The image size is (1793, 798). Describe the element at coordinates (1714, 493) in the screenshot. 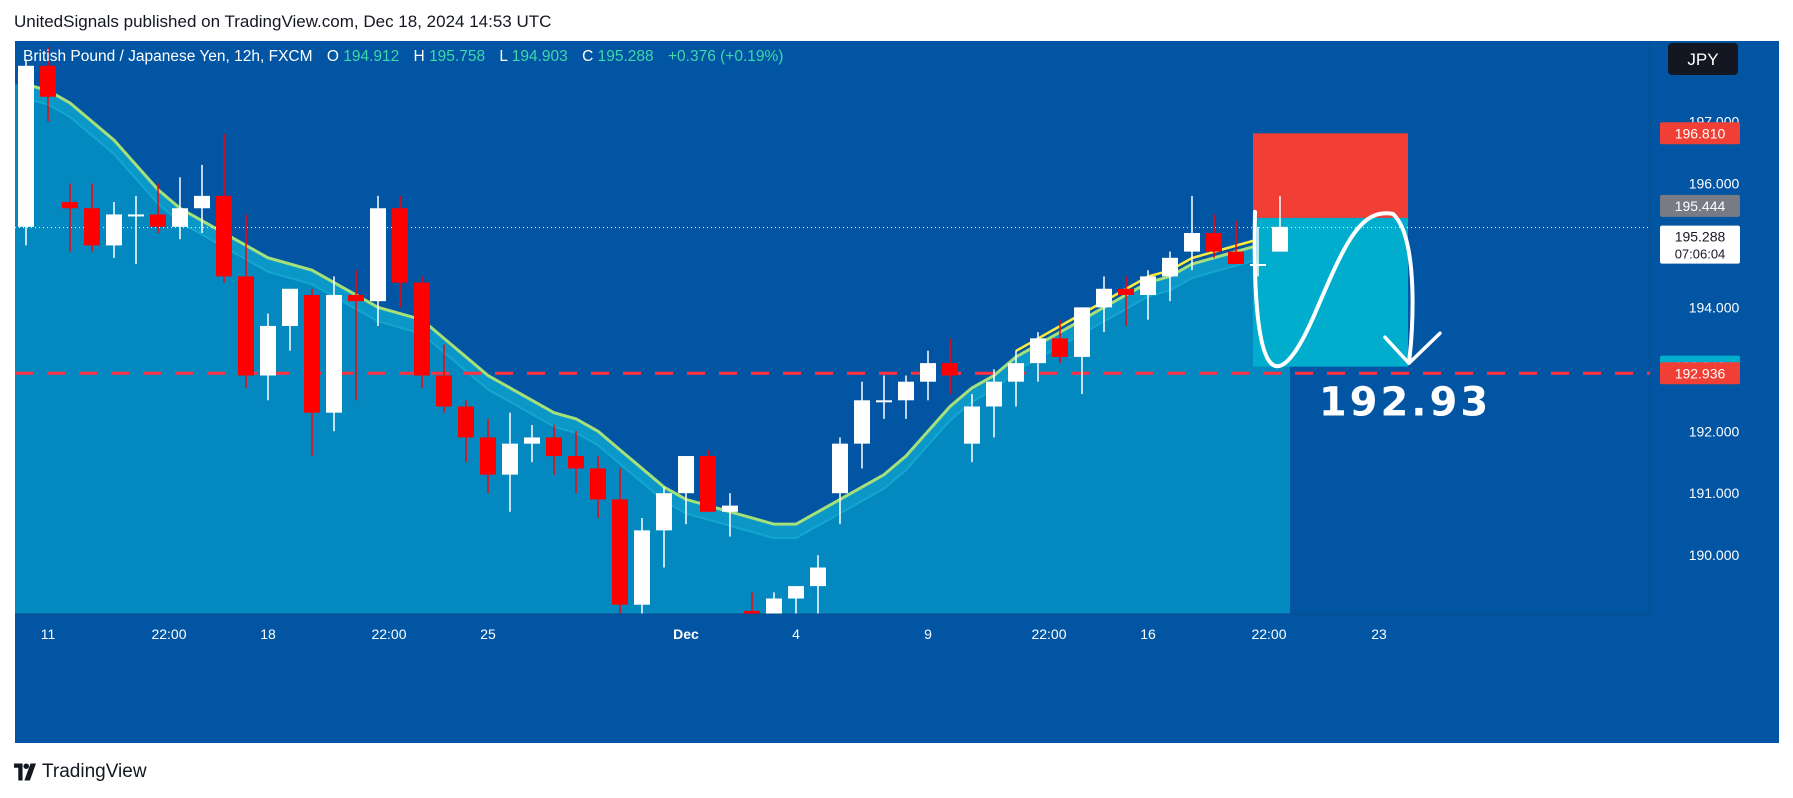

I see `price-tick-label: 191.000` at that location.